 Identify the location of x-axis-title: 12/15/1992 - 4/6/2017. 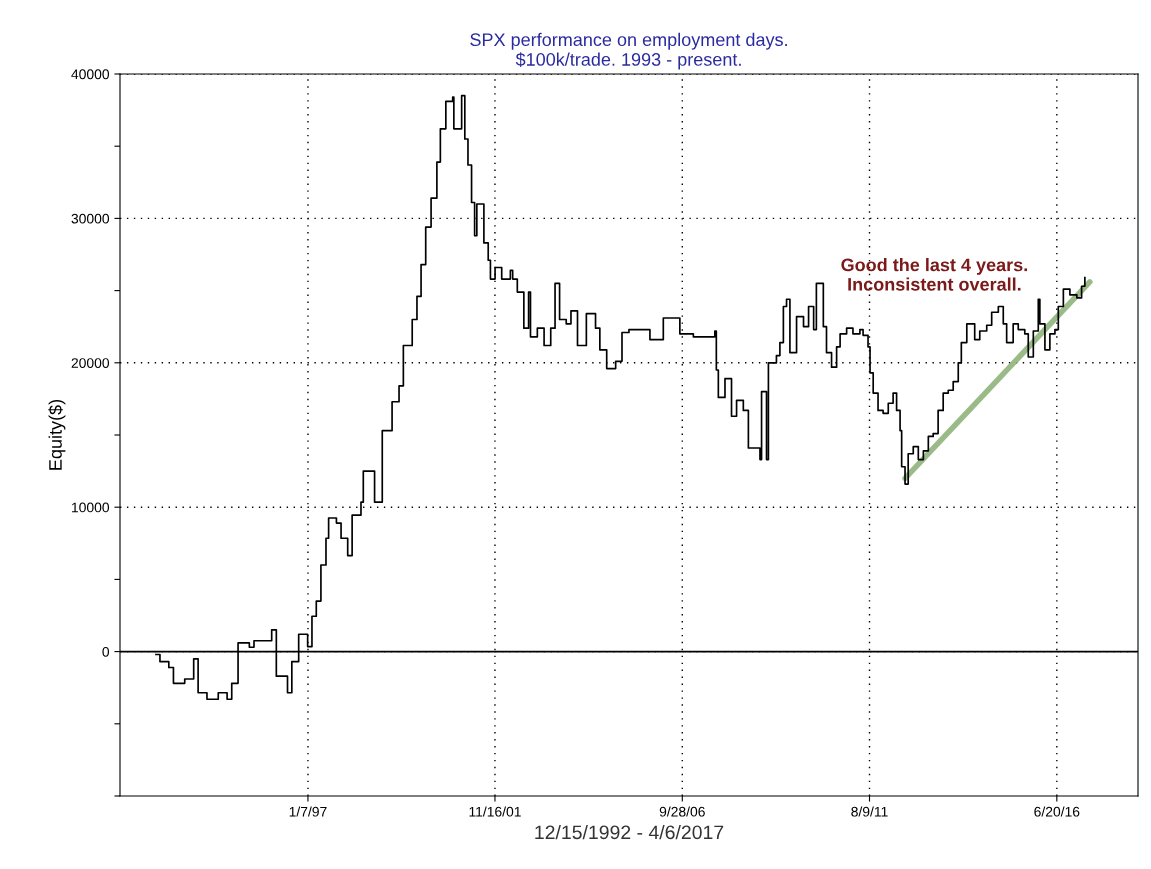
(629, 832).